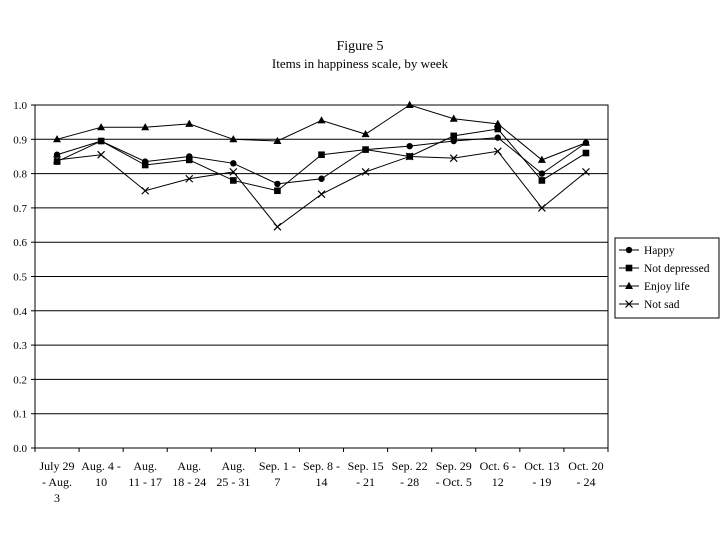  I want to click on legend-label: Not depressed, so click(677, 269).